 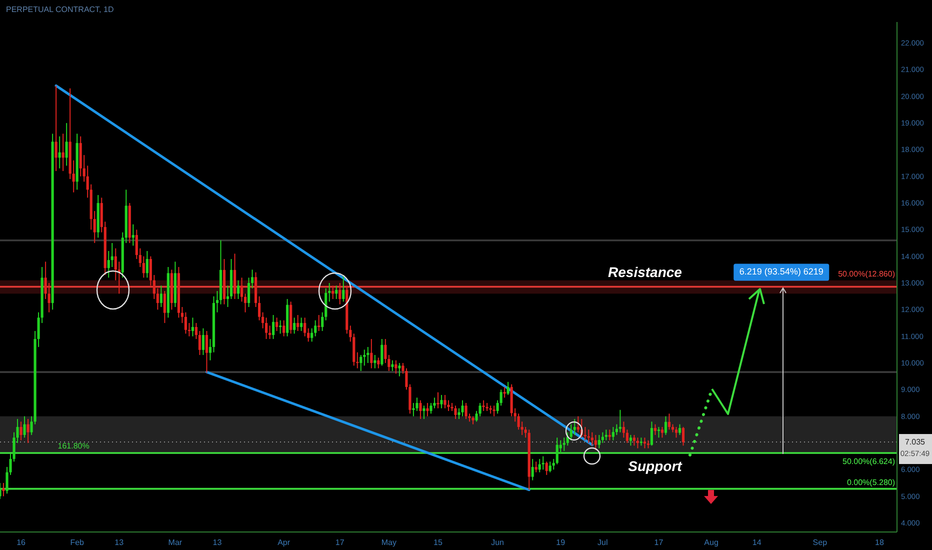 What do you see at coordinates (915, 442) in the screenshot?
I see `ref-line-label: 7.035` at bounding box center [915, 442].